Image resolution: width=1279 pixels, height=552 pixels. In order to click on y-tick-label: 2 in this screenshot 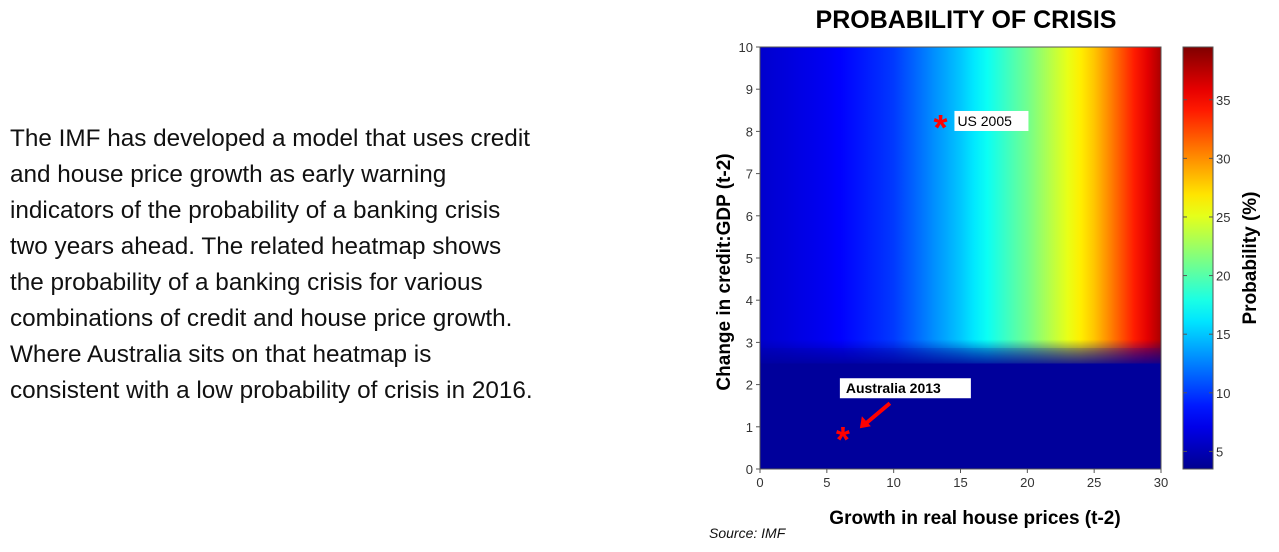, I will do `click(749, 385)`.